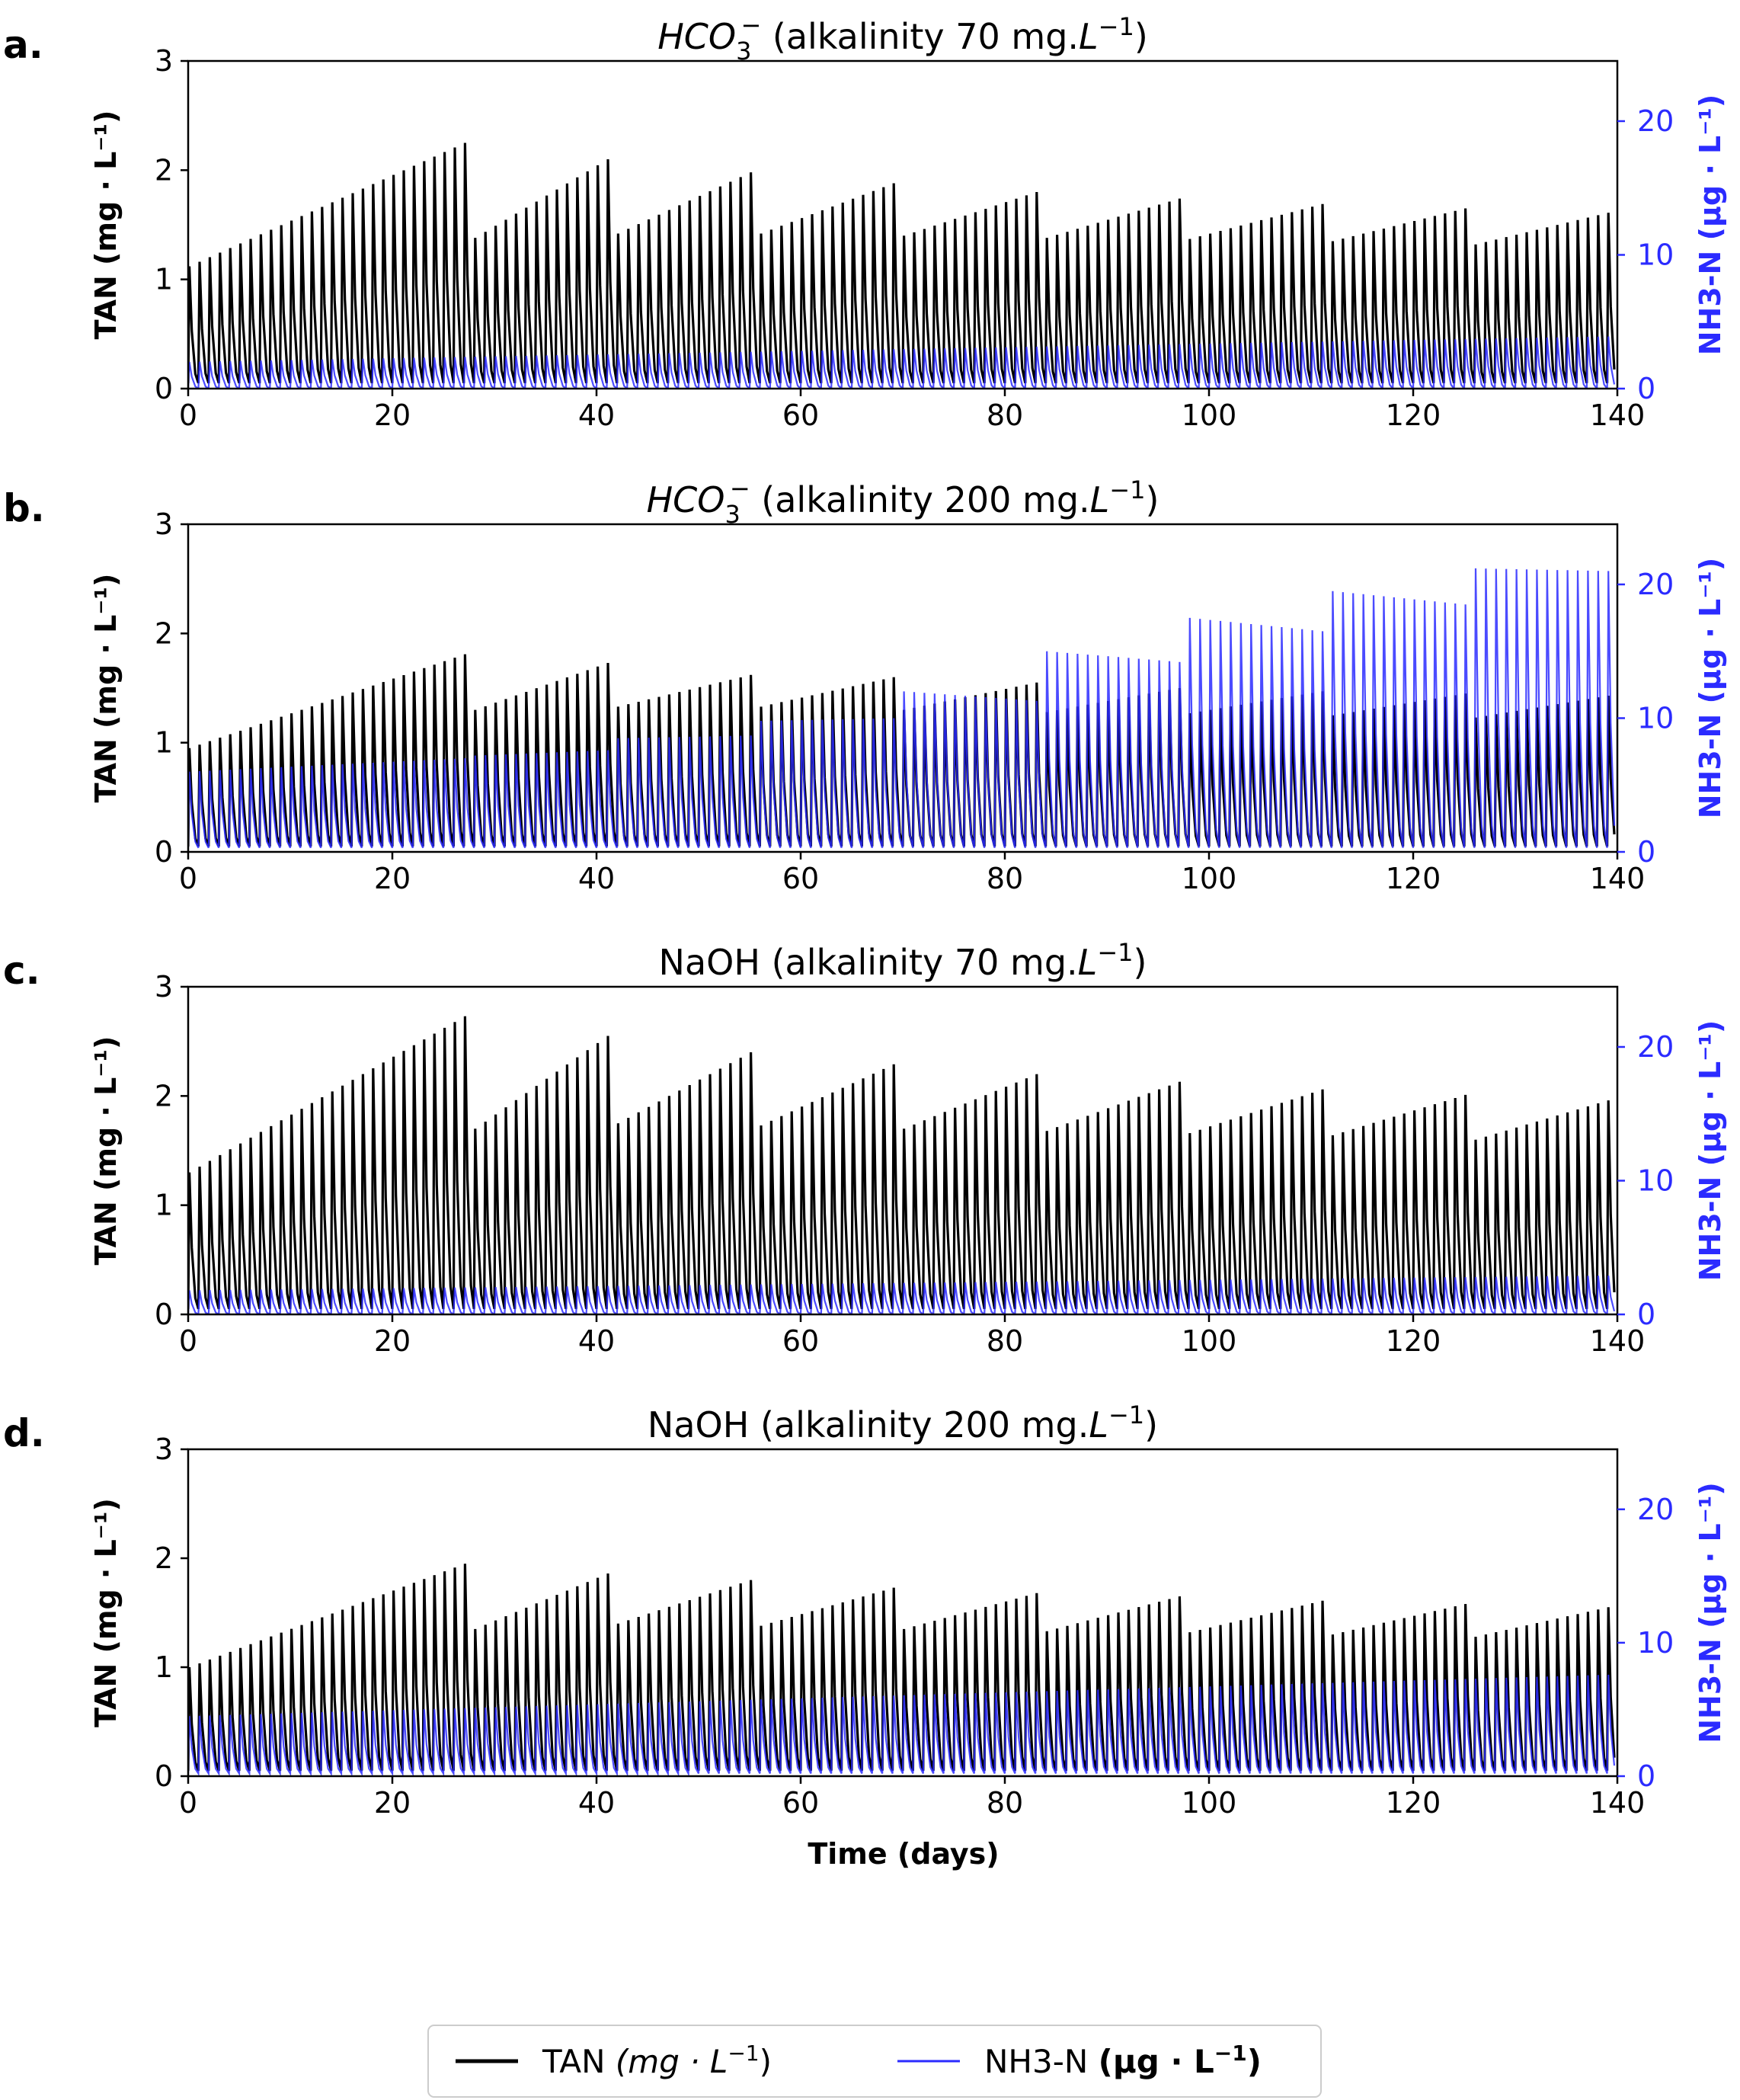 The height and width of the screenshot is (2100, 1740). What do you see at coordinates (1255, 2061) in the screenshot?
I see `legend-nh3-close: )` at bounding box center [1255, 2061].